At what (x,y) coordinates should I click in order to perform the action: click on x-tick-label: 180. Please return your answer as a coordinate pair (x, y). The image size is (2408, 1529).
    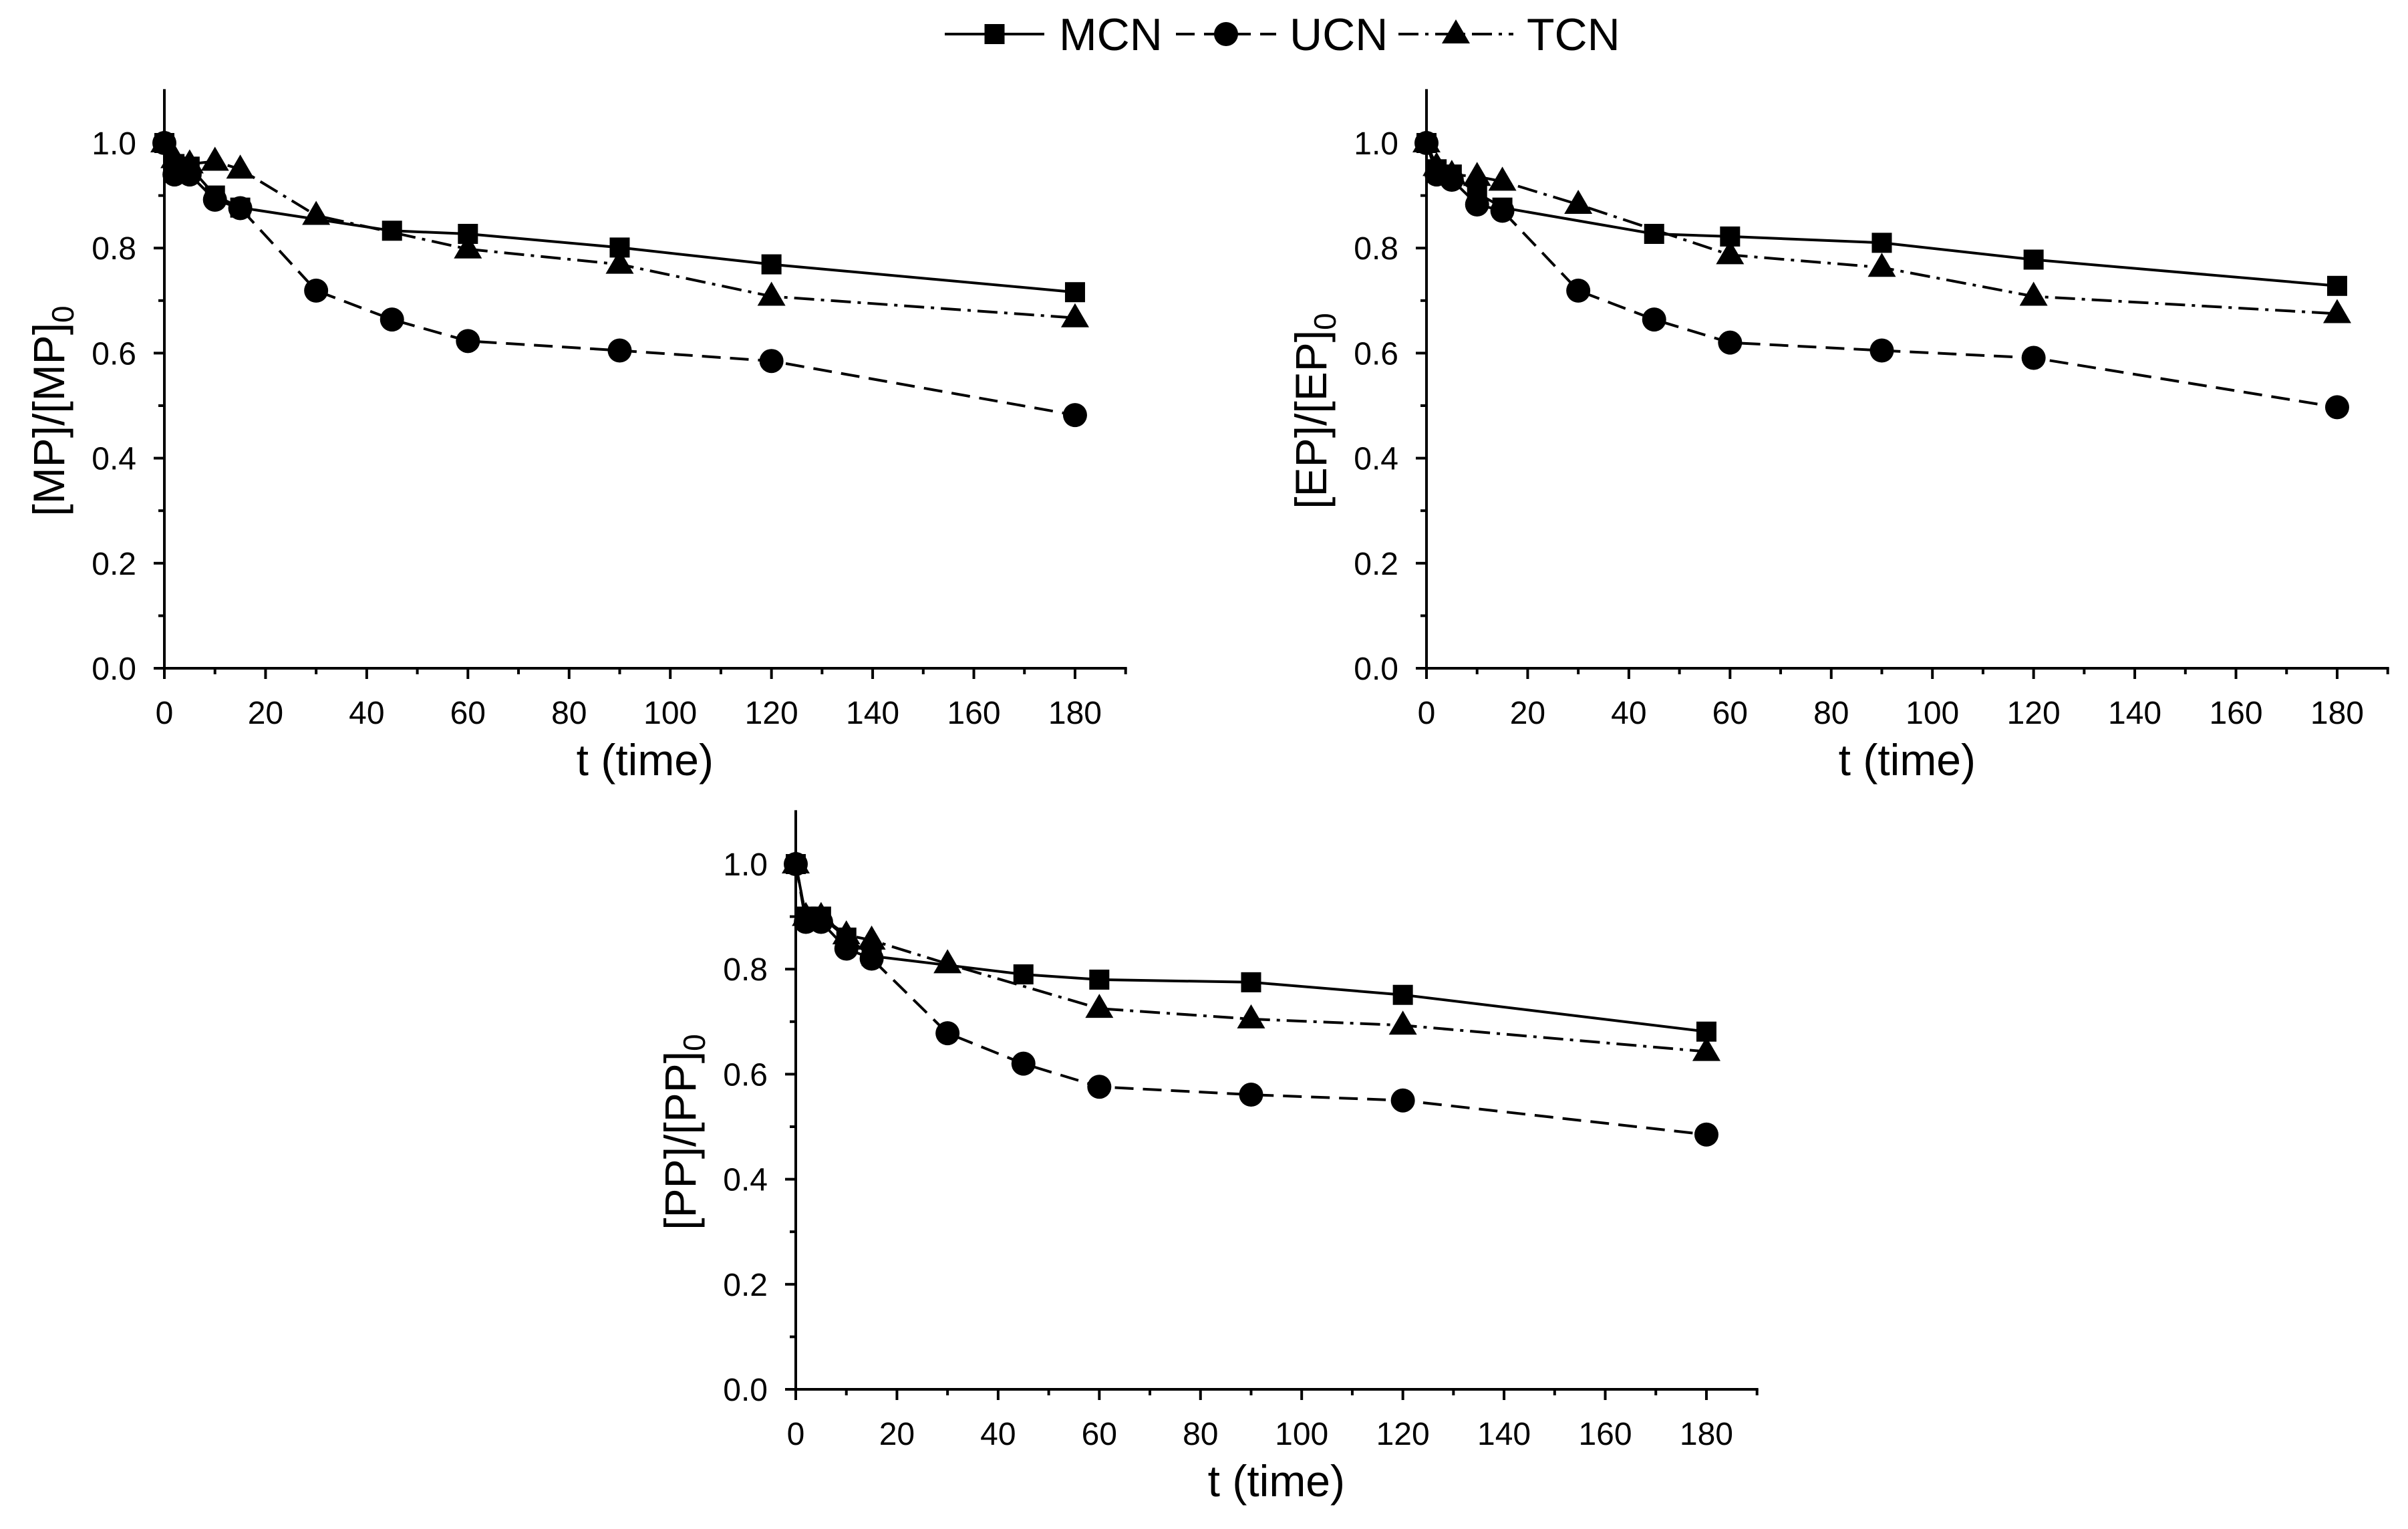
    Looking at the image, I should click on (1075, 713).